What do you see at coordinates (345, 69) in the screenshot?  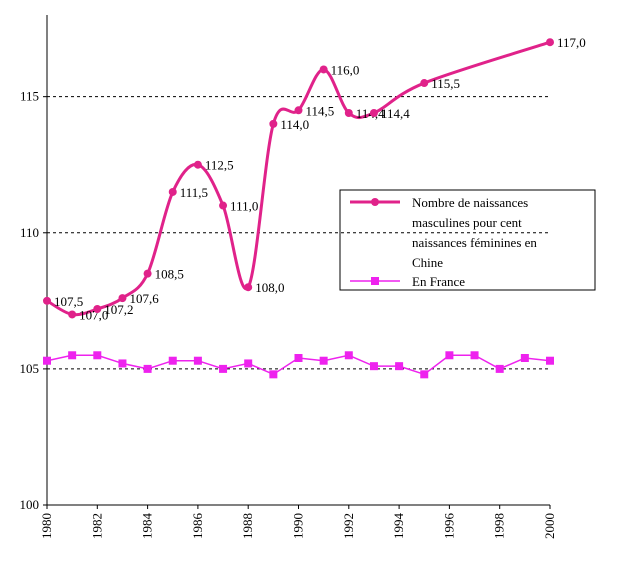 I see `value-label: 116,0` at bounding box center [345, 69].